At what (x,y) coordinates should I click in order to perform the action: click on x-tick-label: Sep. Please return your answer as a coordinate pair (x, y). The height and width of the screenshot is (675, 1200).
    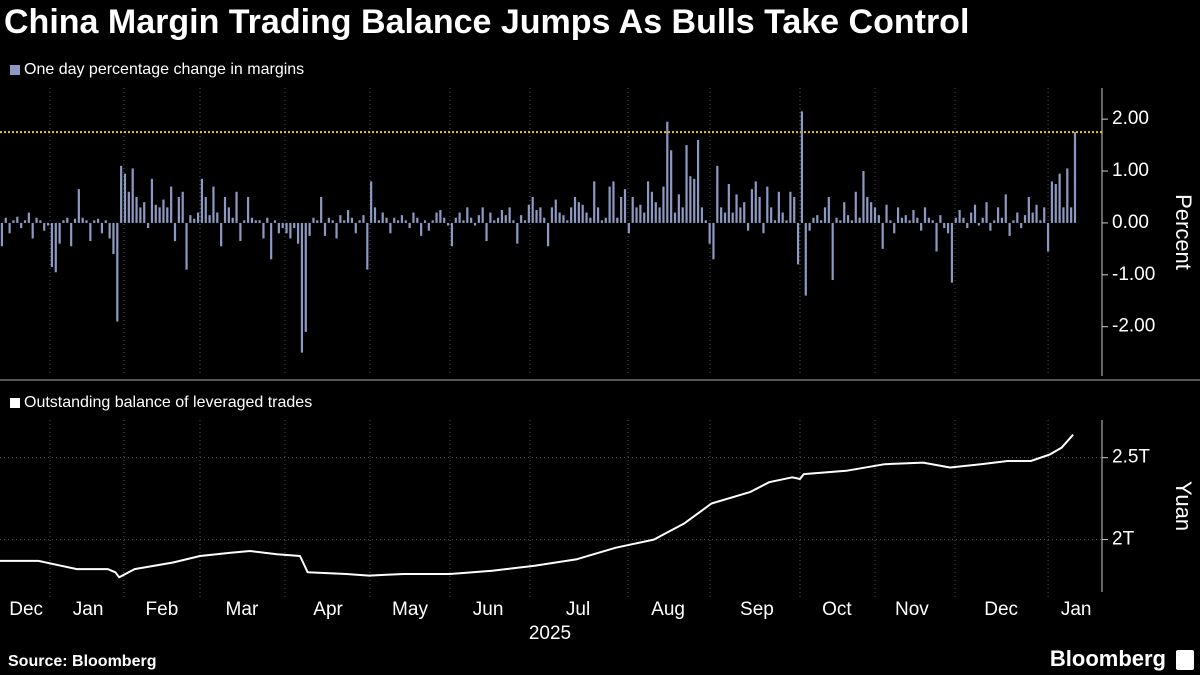
    Looking at the image, I should click on (757, 609).